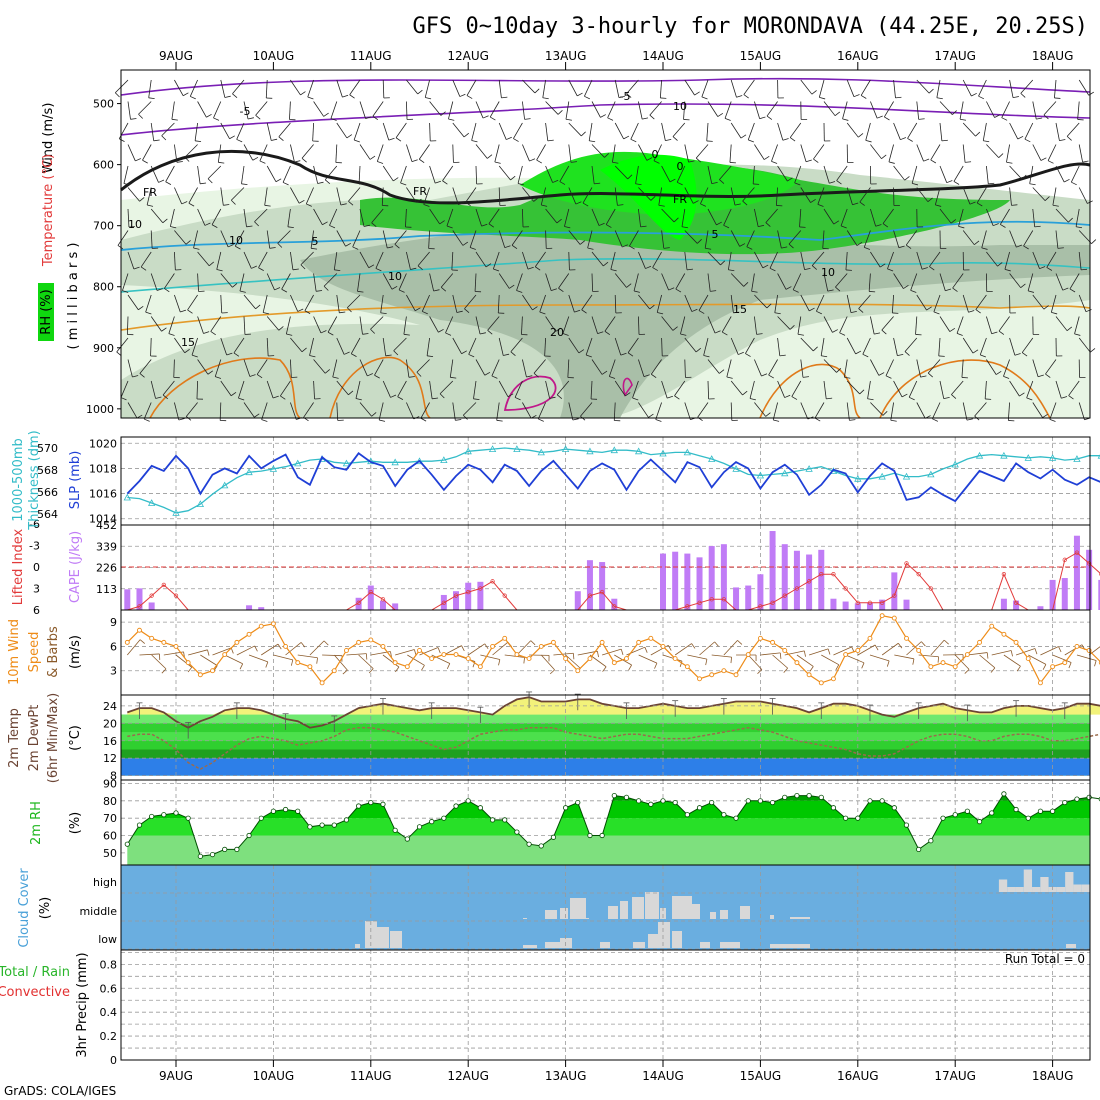  I want to click on wind10m-panel: 963, so click(605, 652).